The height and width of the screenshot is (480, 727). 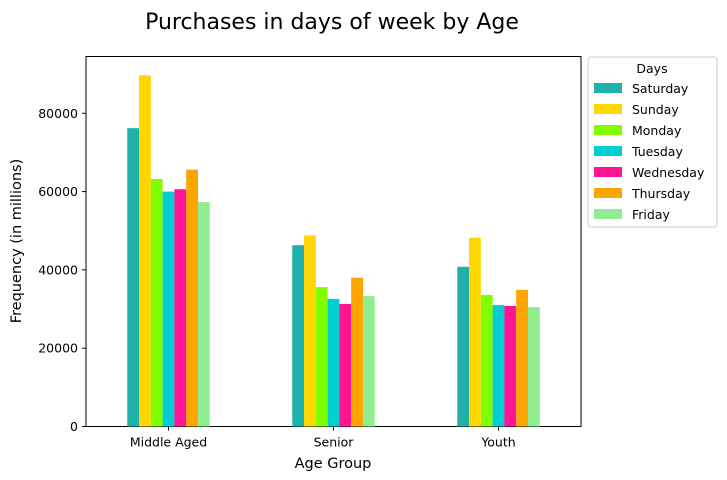 I want to click on bar-saturday-senior, so click(x=298, y=336).